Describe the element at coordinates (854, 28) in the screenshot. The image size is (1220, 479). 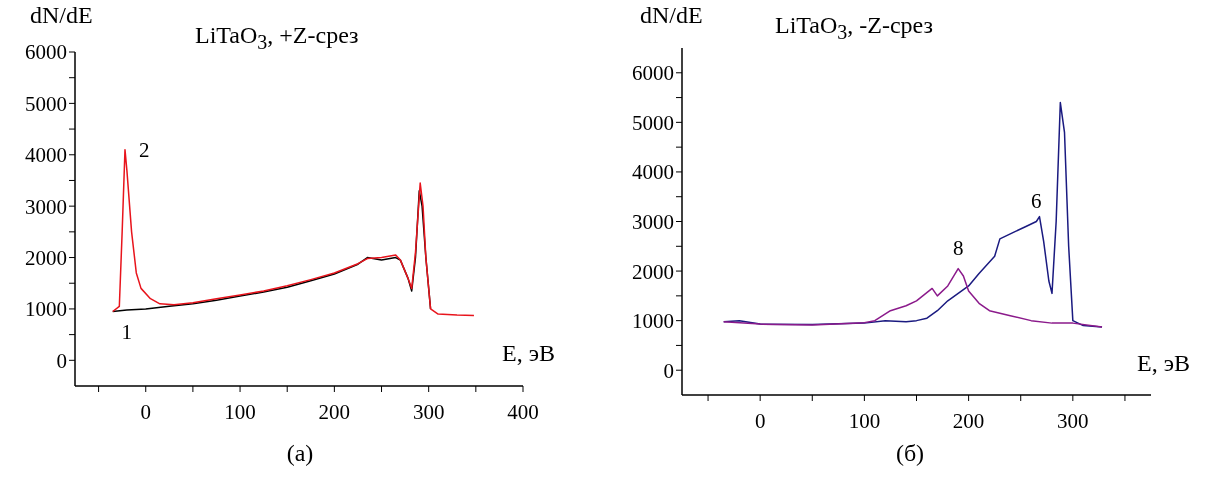
I see `chart-title: LiTaO$_{3}$, -Z-срез` at that location.